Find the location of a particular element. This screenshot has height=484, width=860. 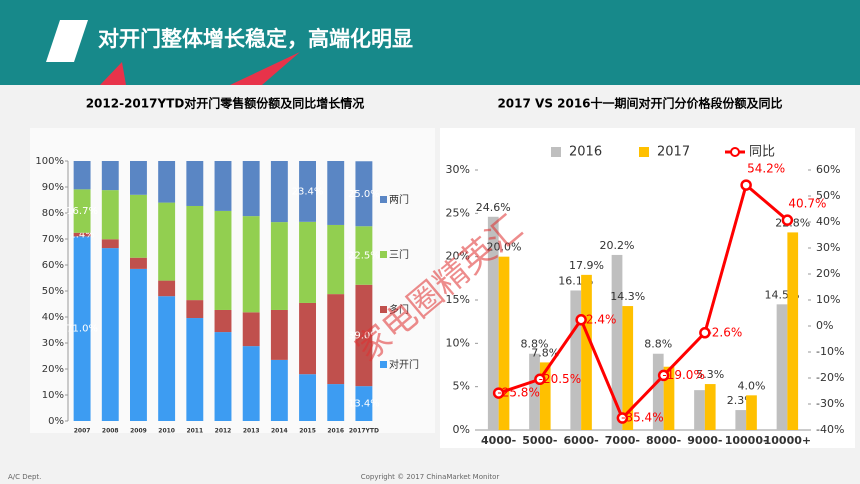

data-label: 8.8% is located at coordinates (535, 344).